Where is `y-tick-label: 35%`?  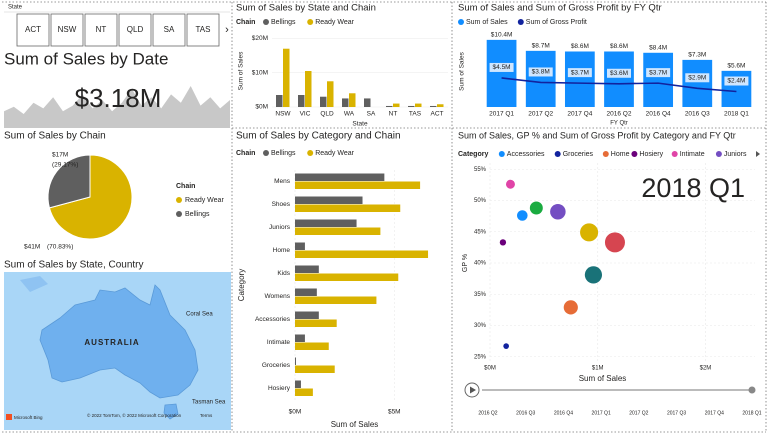 y-tick-label: 35% is located at coordinates (480, 295).